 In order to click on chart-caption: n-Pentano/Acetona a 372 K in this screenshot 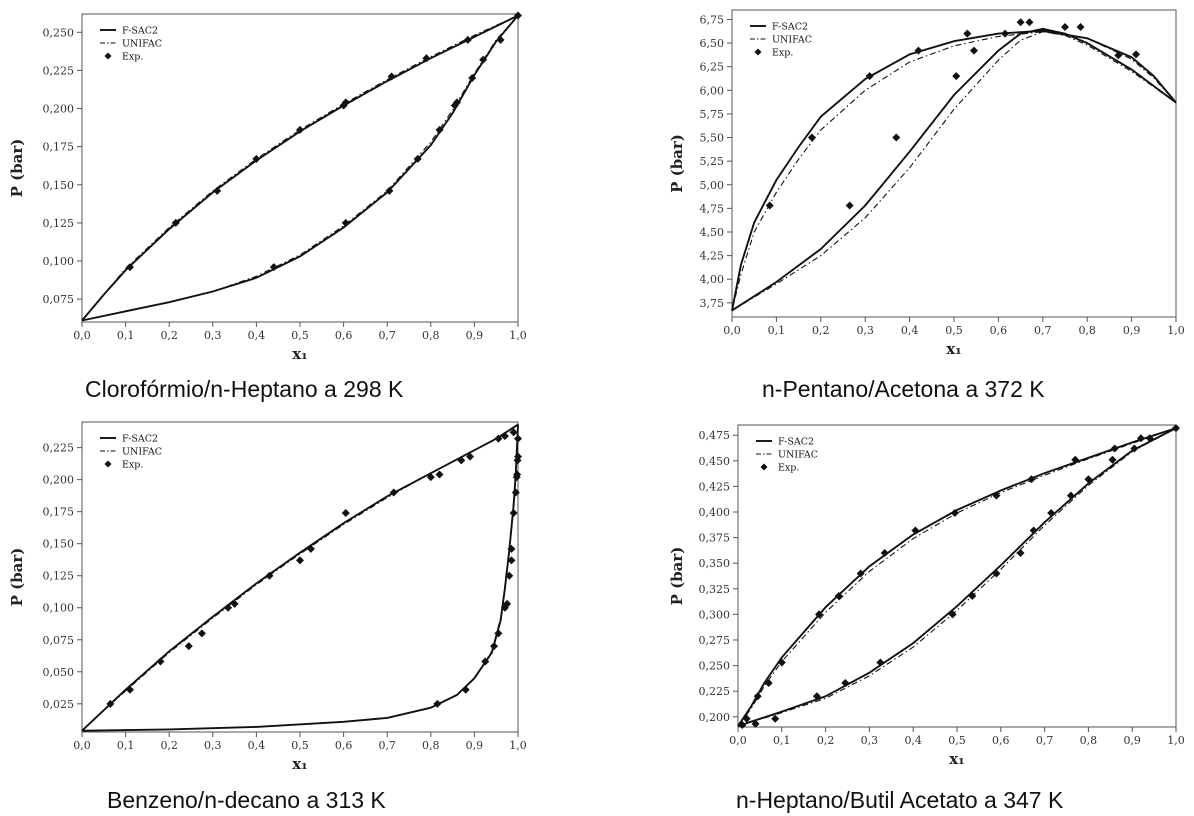, I will do `click(903, 389)`.